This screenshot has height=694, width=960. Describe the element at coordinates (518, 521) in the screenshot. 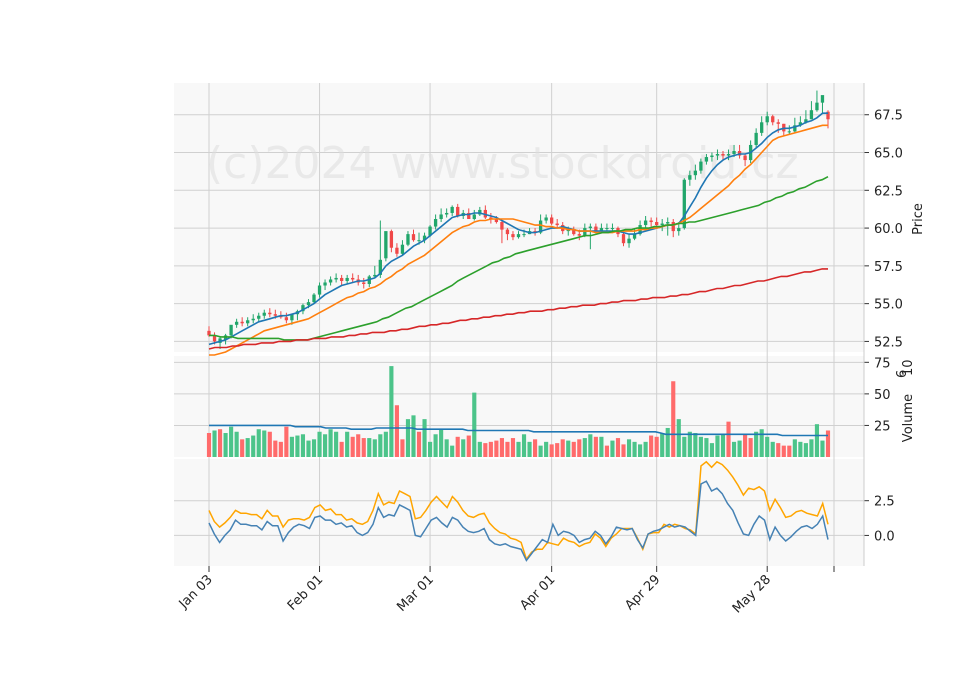

I see `indicator-line` at that location.